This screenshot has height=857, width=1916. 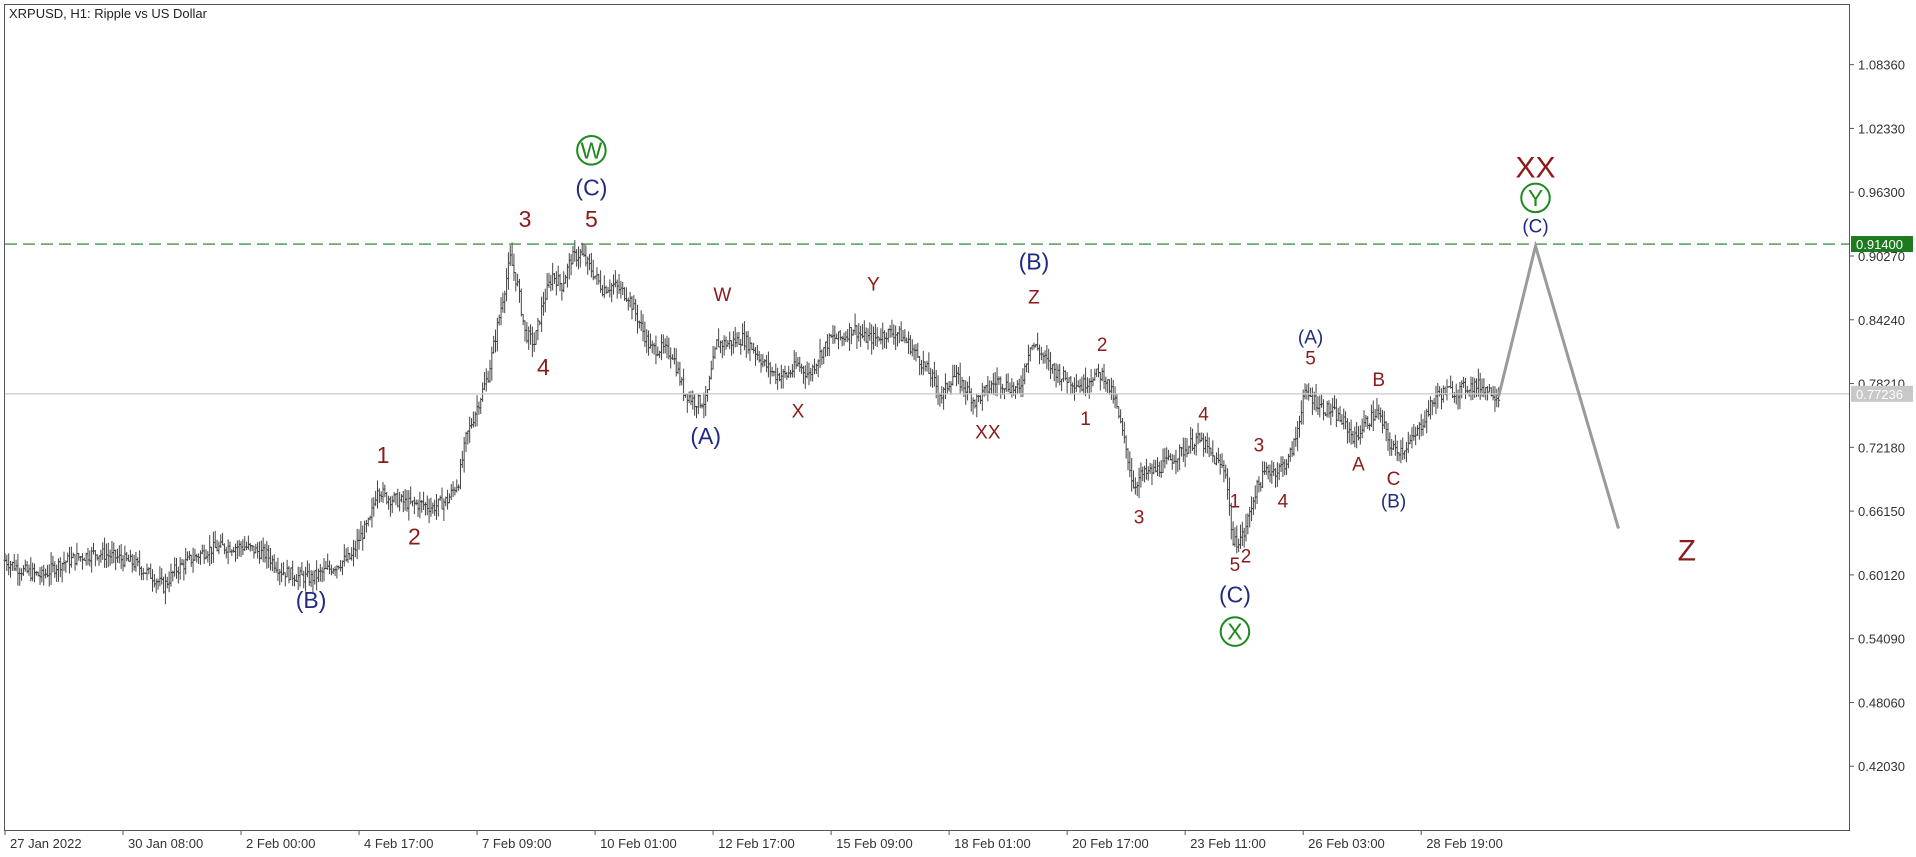 I want to click on x-tick-label: 10 Feb 01:00, so click(x=638, y=843).